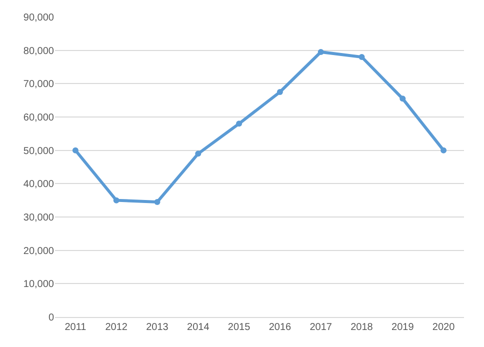 The width and height of the screenshot is (484, 347). Describe the element at coordinates (38, 184) in the screenshot. I see `y-tick-label: 40,000` at that location.